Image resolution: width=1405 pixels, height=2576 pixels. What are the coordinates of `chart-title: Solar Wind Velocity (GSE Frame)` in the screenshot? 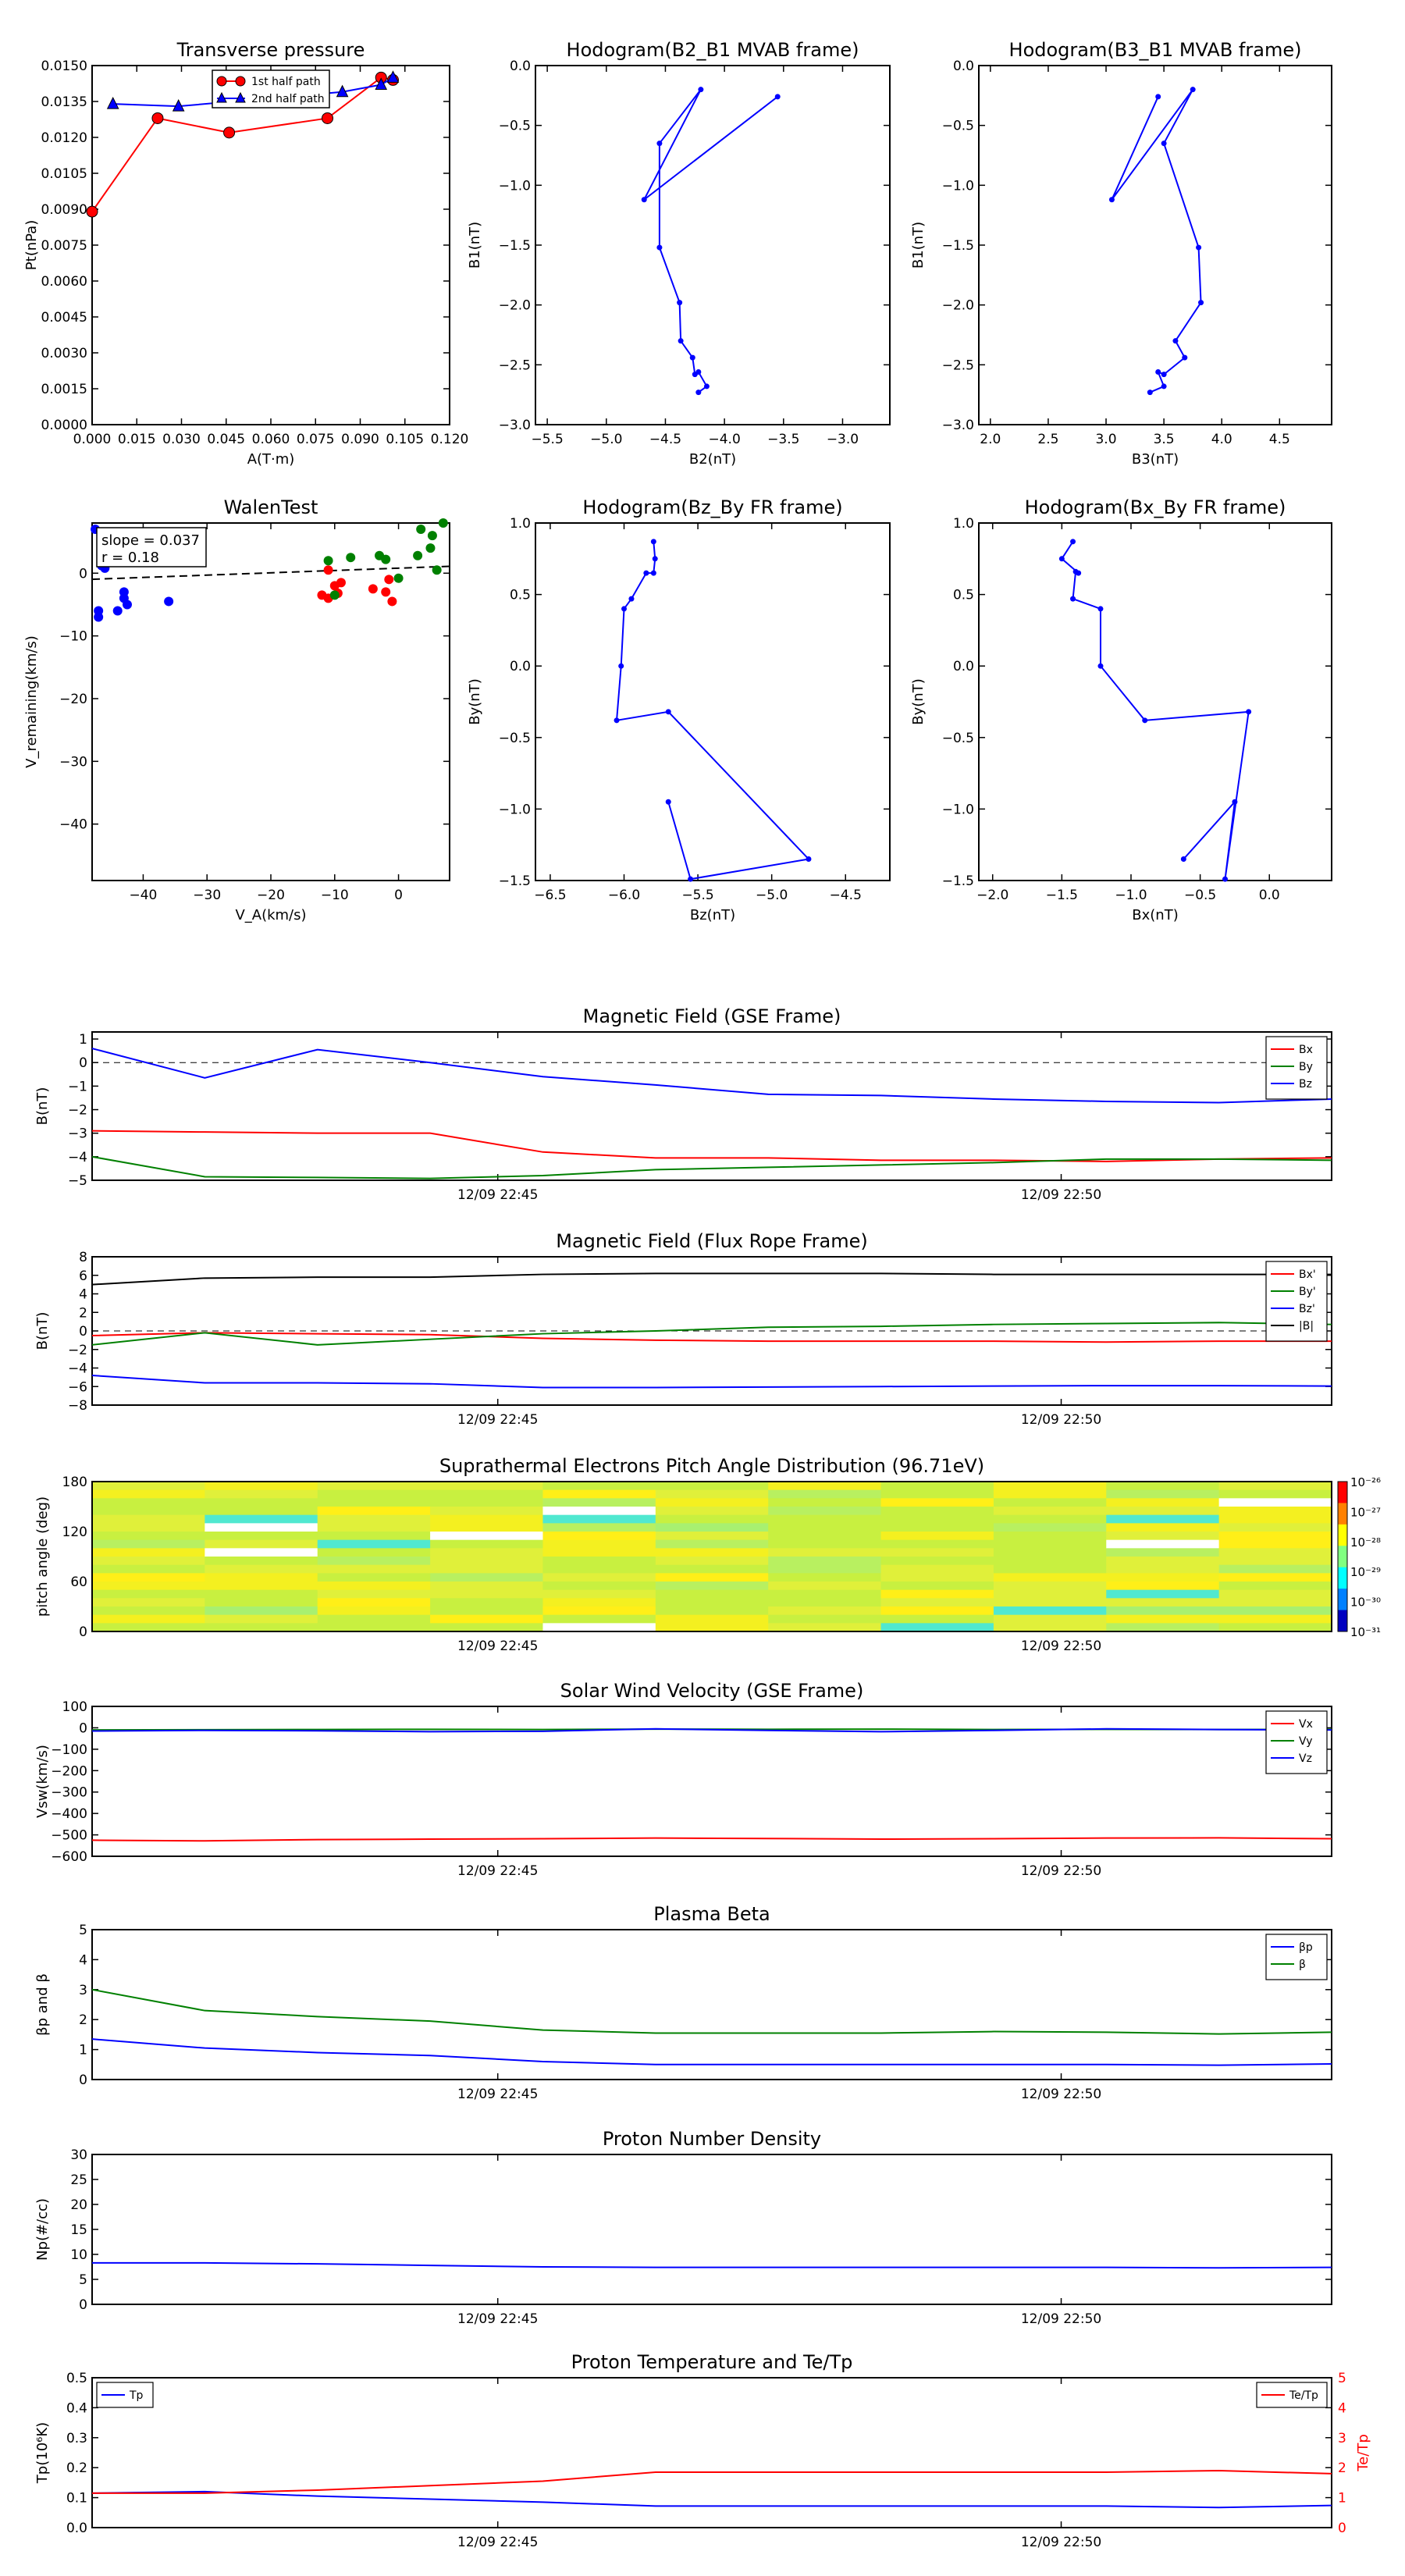 It's located at (712, 1691).